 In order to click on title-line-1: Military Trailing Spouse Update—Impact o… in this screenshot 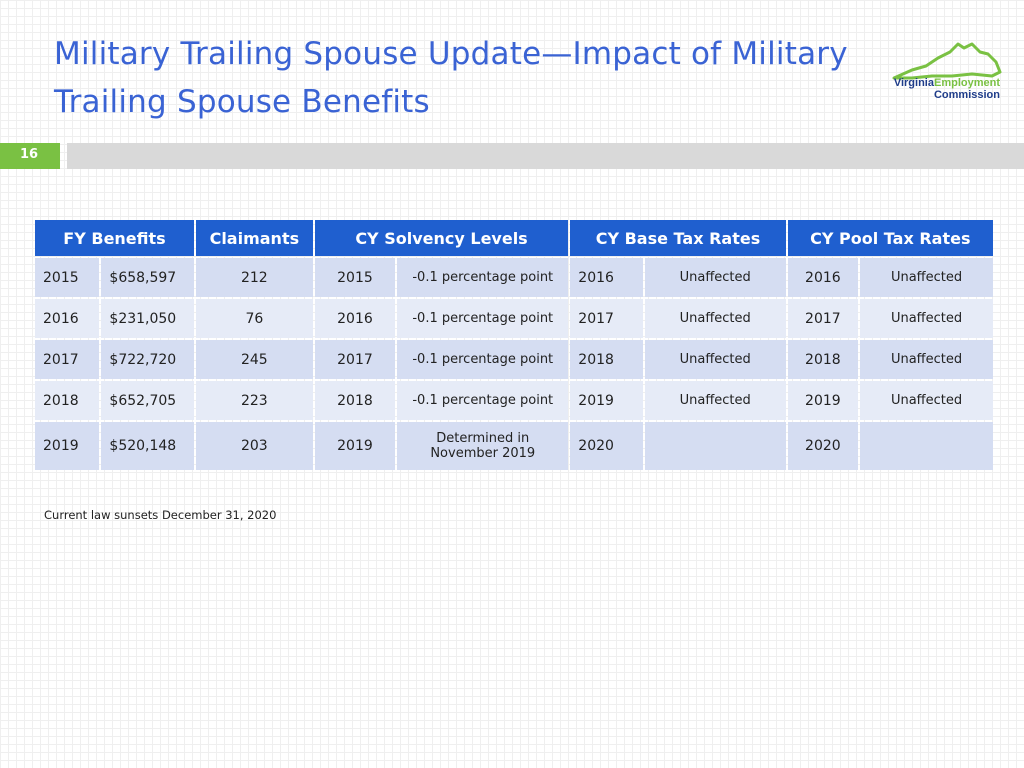, I will do `click(451, 54)`.